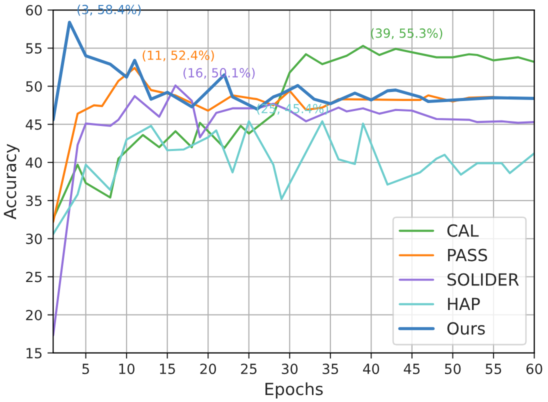  What do you see at coordinates (126, 369) in the screenshot?
I see `x-tick-label: 10` at bounding box center [126, 369].